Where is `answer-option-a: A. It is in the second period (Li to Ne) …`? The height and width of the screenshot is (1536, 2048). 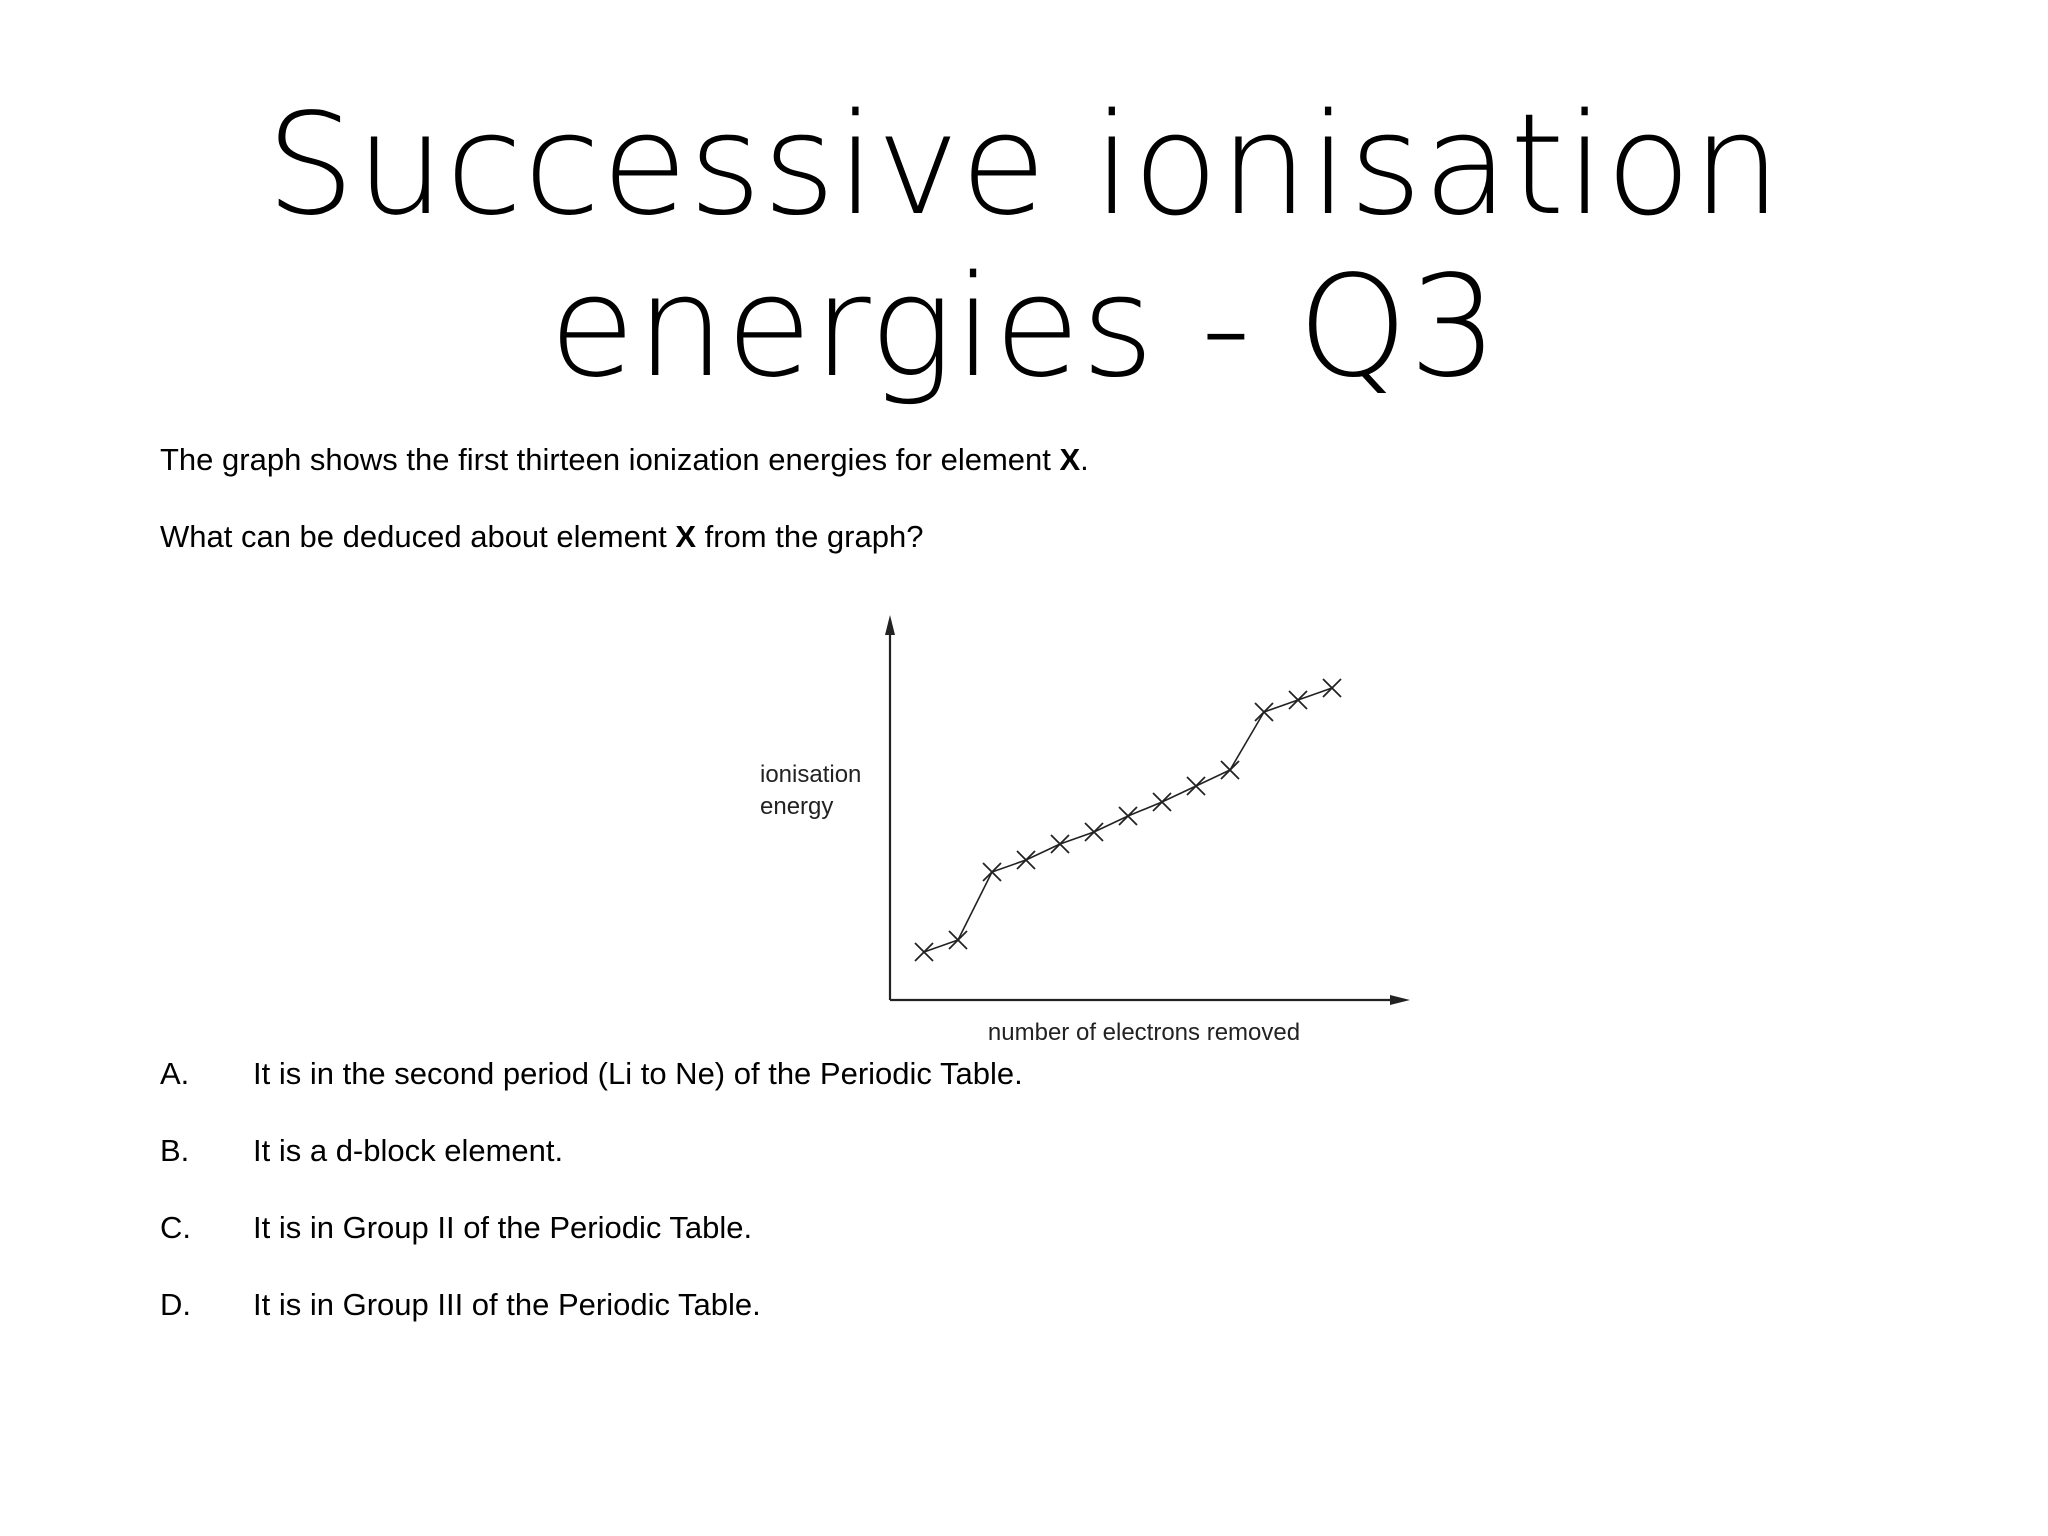 answer-option-a: A. It is in the second period (Li to Ne) … is located at coordinates (591, 1074).